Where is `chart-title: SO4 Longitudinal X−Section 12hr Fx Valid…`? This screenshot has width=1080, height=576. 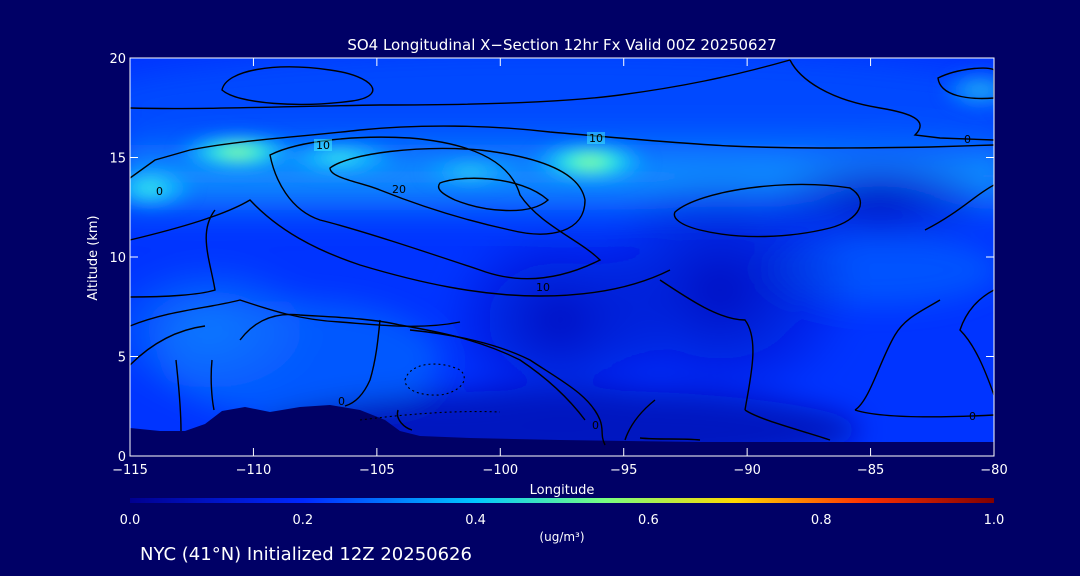
chart-title: SO4 Longitudinal X−Section 12hr Fx Valid… is located at coordinates (561, 45).